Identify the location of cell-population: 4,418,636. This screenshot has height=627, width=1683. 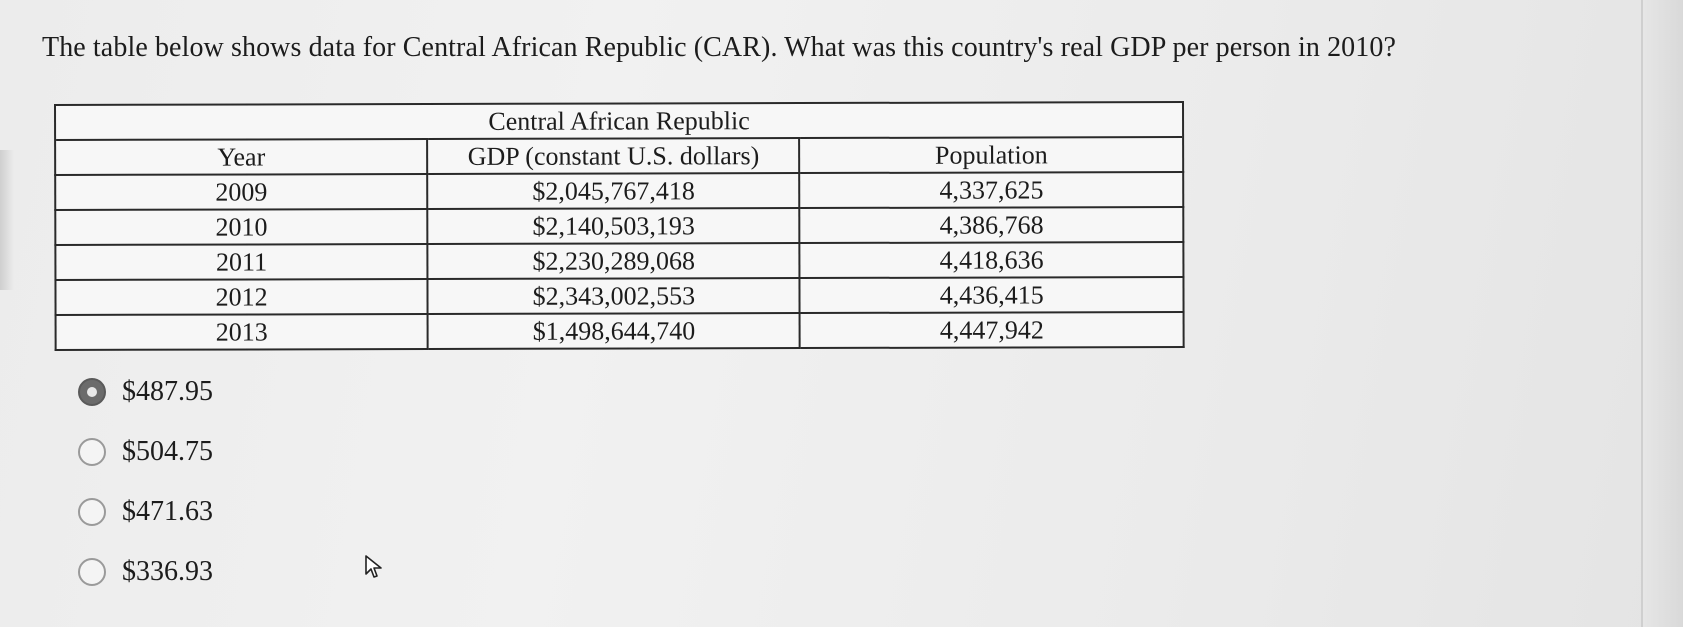
(991, 260).